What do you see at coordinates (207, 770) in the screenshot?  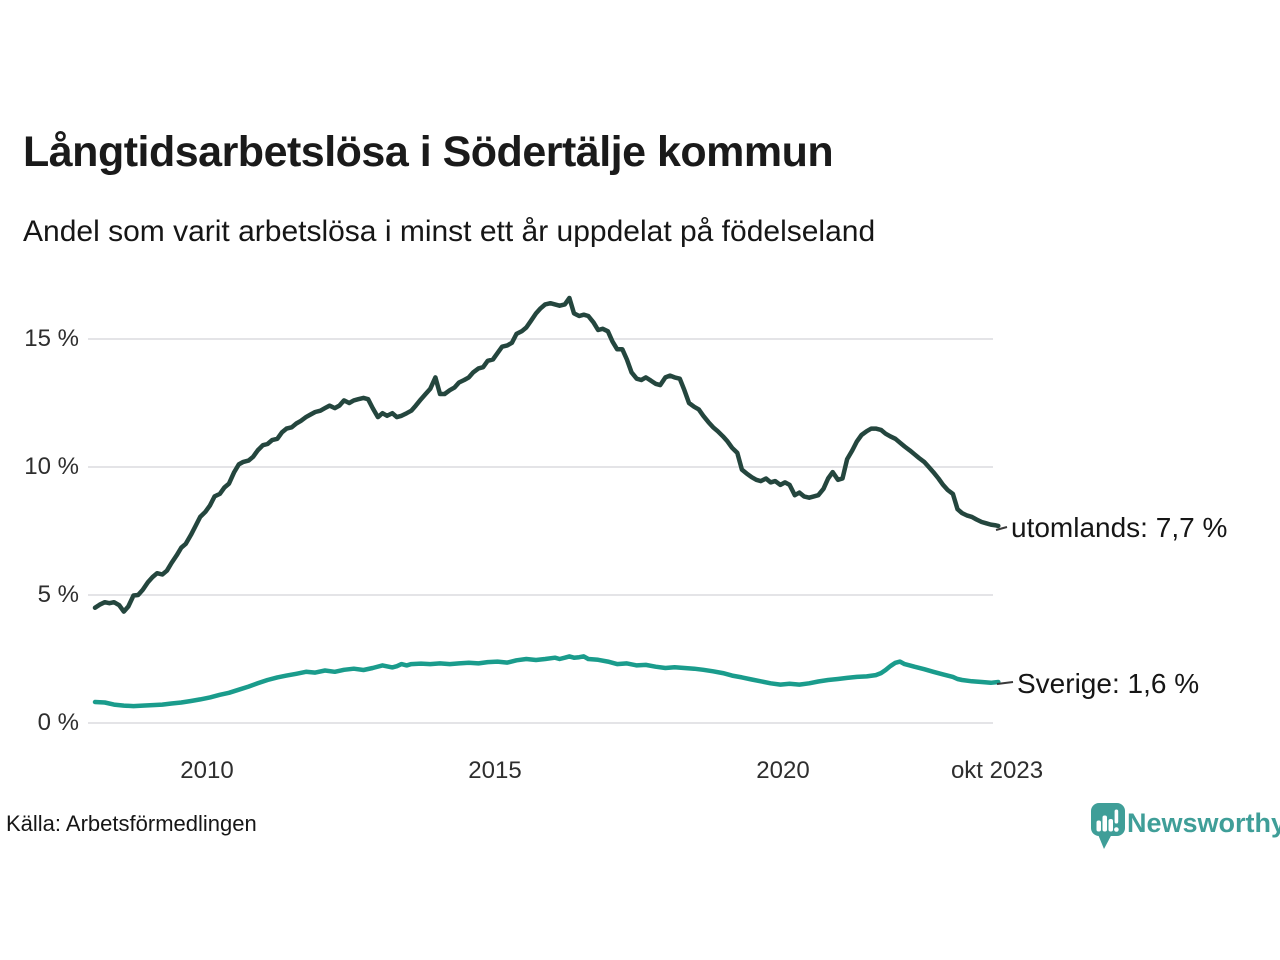 I see `x-tick-2010: 2010` at bounding box center [207, 770].